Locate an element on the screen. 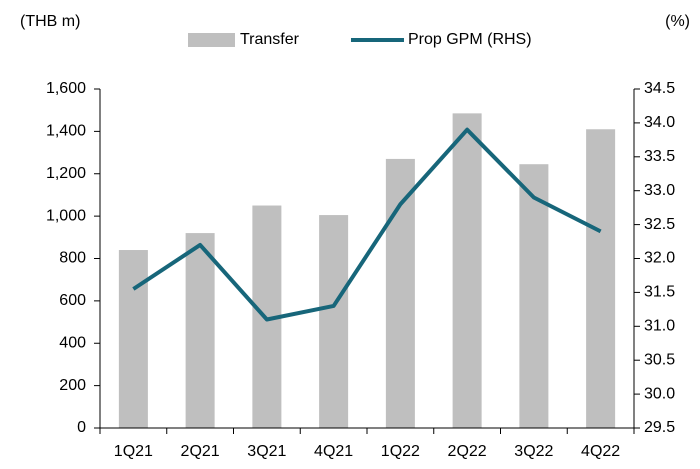 The height and width of the screenshot is (469, 700). x-tick-label: 2Q21 is located at coordinates (200, 451).